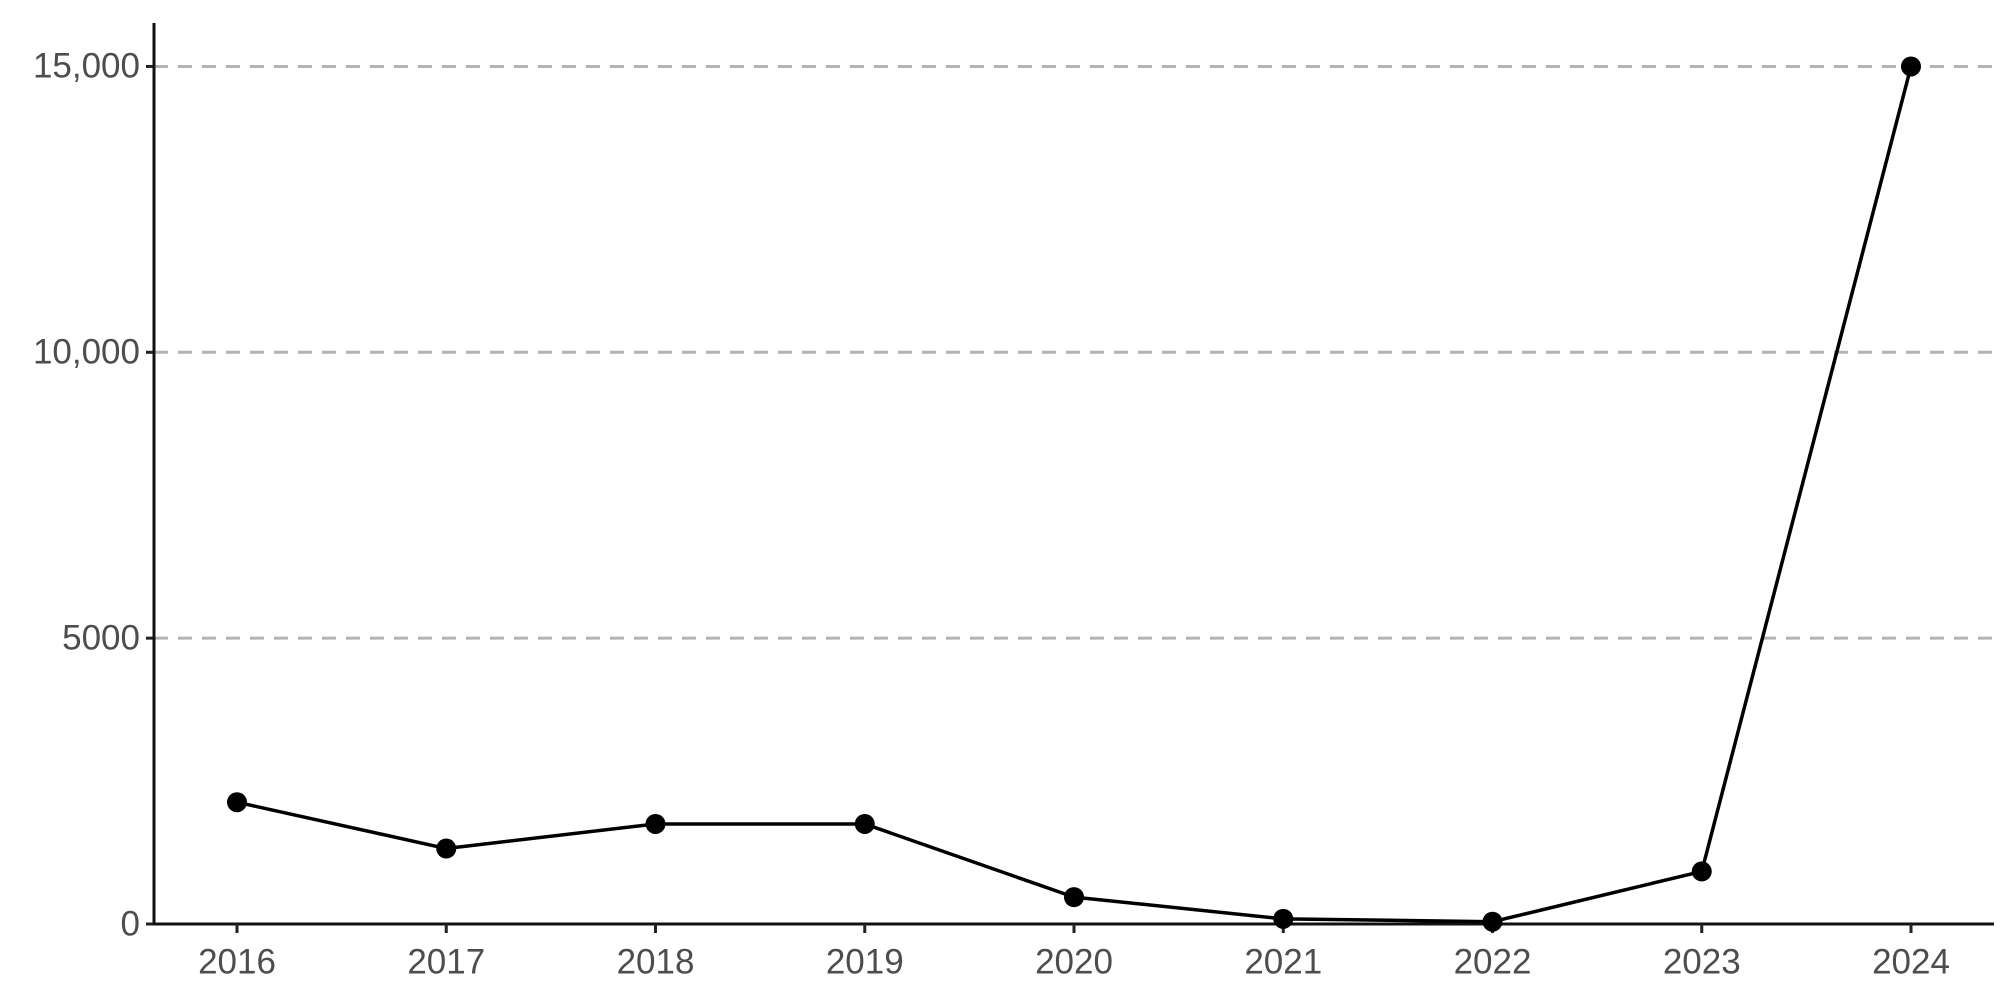 The image size is (2000, 990). Describe the element at coordinates (237, 961) in the screenshot. I see `x-tick-label: 2016` at that location.